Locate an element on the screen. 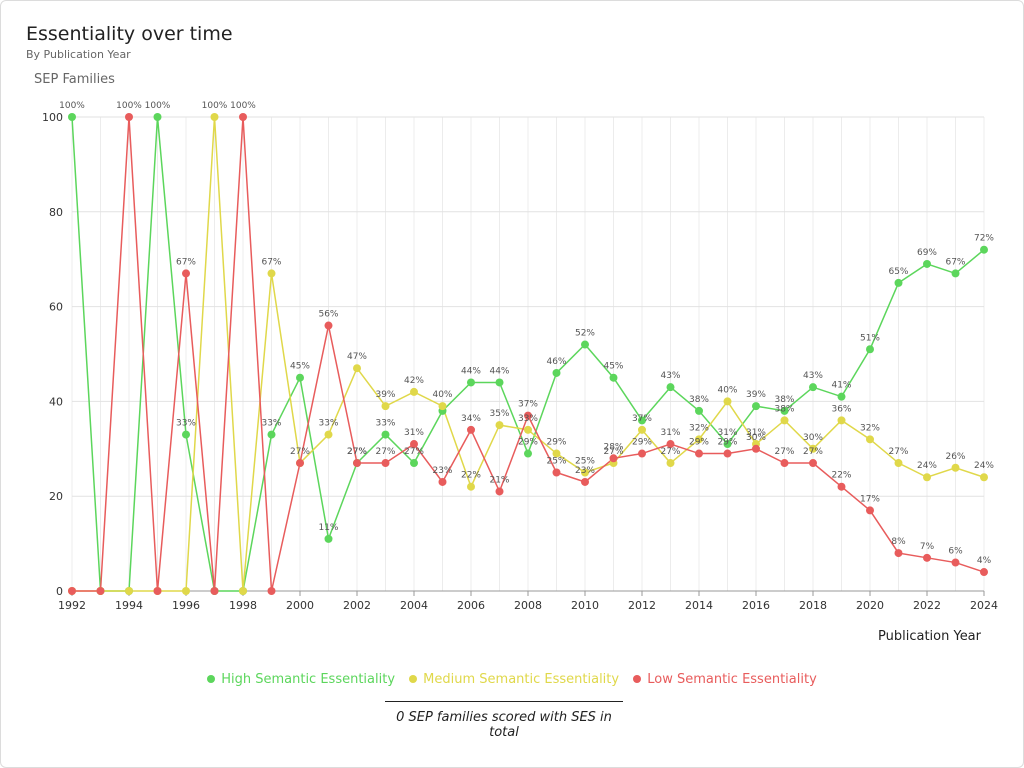 This screenshot has height=768, width=1024. data-label: 25% is located at coordinates (556, 462).